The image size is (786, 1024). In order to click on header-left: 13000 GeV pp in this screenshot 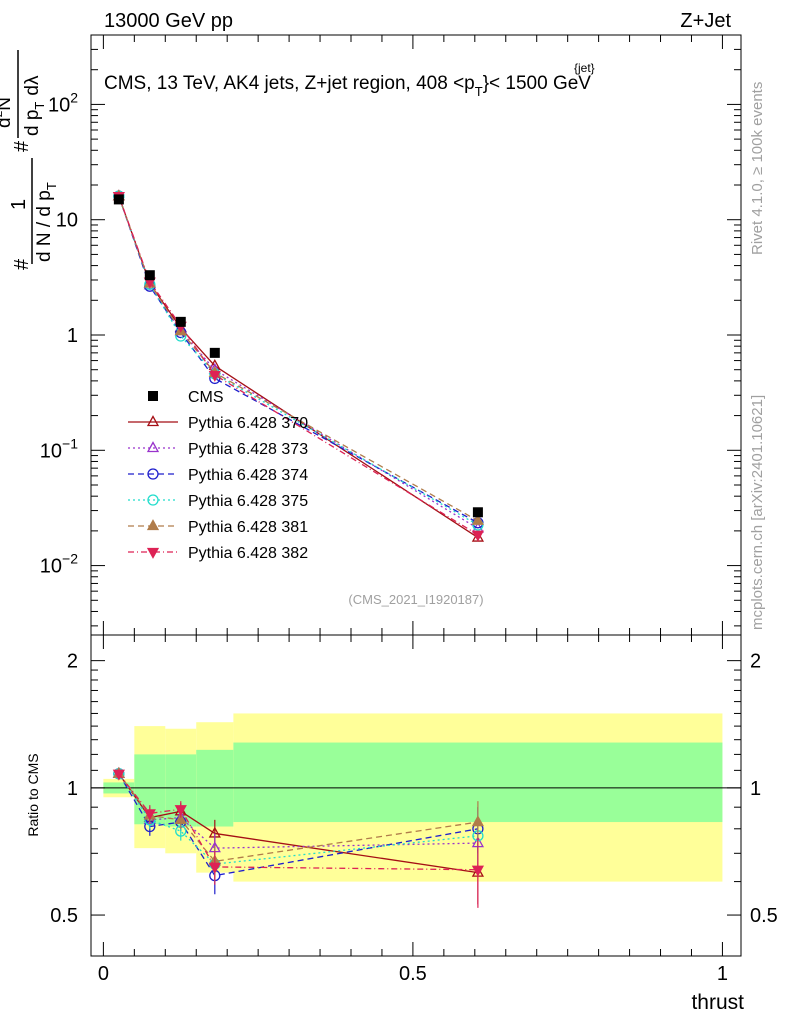, I will do `click(168, 21)`.